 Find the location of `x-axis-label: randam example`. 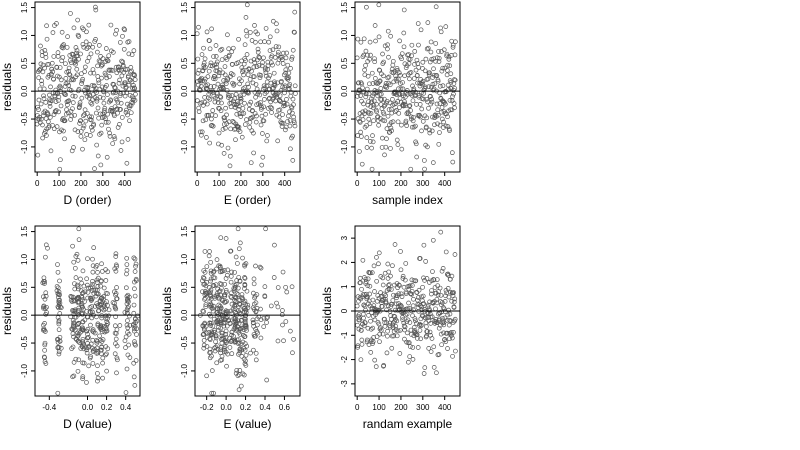

x-axis-label: randam example is located at coordinates (408, 424).